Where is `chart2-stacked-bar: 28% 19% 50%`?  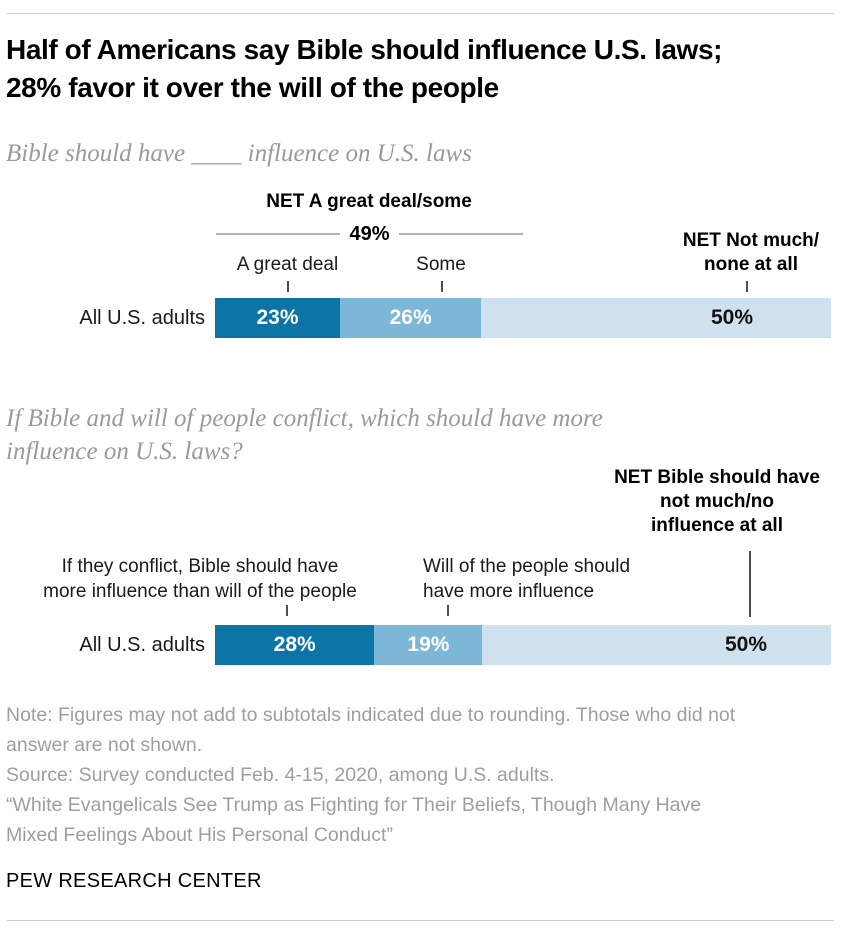
chart2-stacked-bar: 28% 19% 50% is located at coordinates (523, 645).